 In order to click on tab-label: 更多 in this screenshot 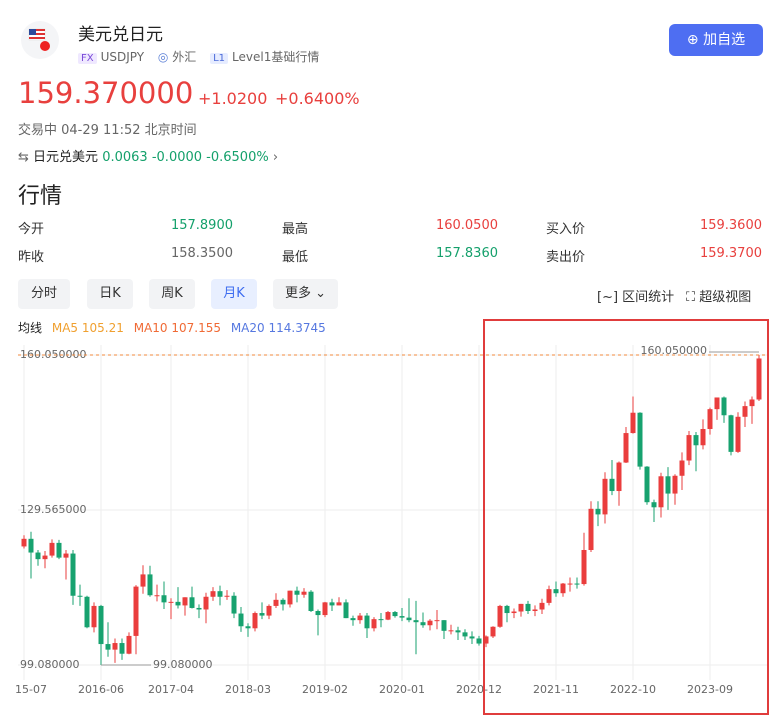, I will do `click(297, 293)`.